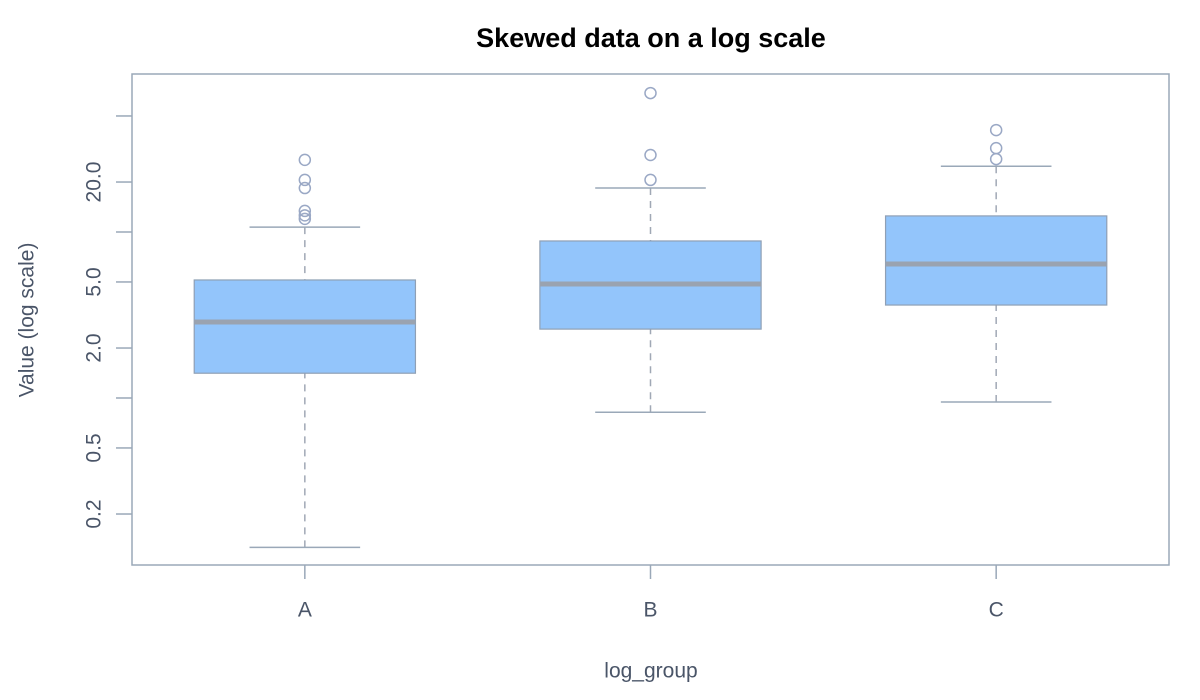  Describe the element at coordinates (996, 610) in the screenshot. I see `x-tick-label: C` at that location.